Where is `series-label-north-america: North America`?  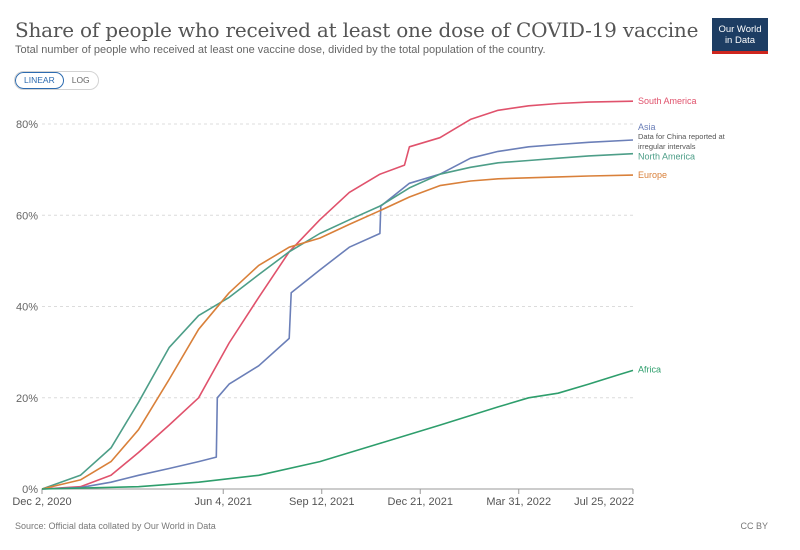 series-label-north-america: North America is located at coordinates (666, 157).